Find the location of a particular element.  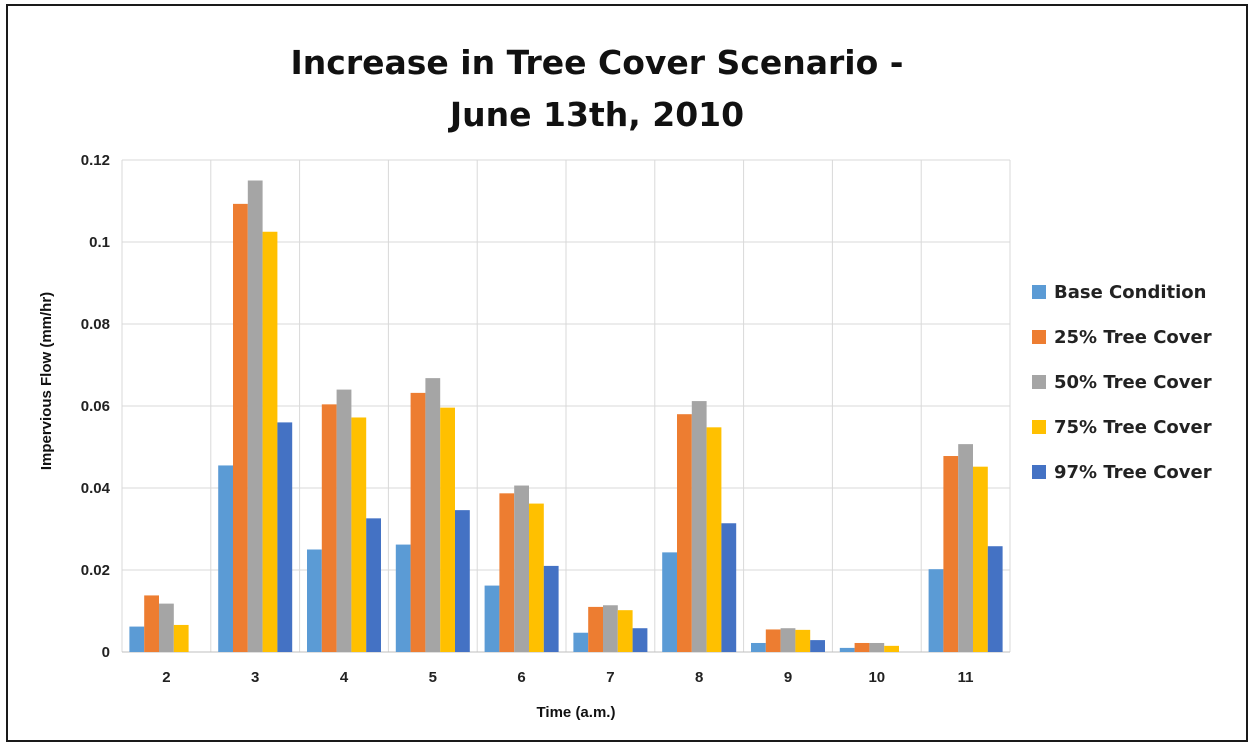

chart-title-line-2: June 13th, 2010 is located at coordinates (596, 114).